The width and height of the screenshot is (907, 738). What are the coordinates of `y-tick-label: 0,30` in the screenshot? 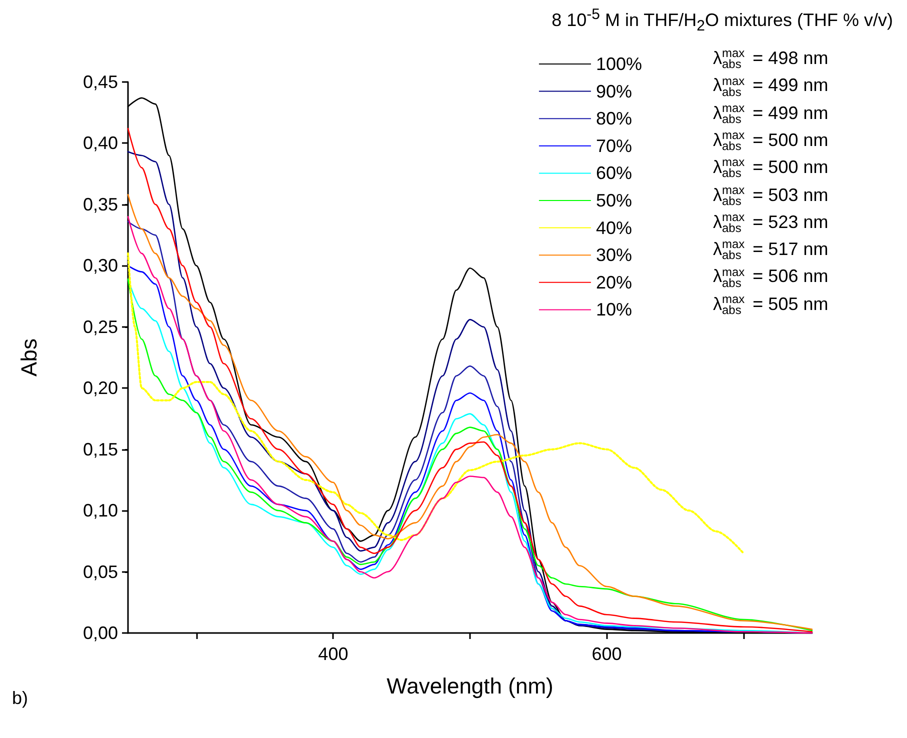 It's located at (100, 266).